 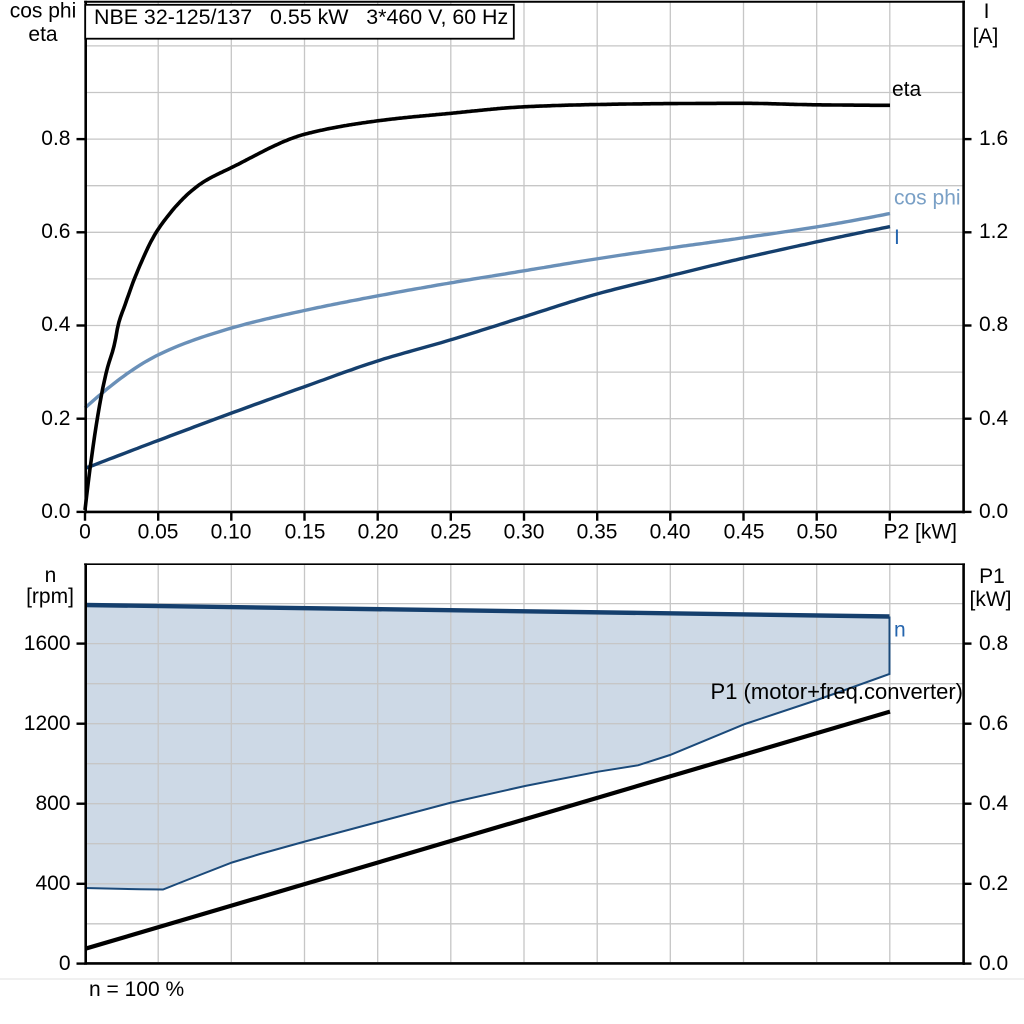 I want to click on svg-text: P1, so click(x=992, y=576).